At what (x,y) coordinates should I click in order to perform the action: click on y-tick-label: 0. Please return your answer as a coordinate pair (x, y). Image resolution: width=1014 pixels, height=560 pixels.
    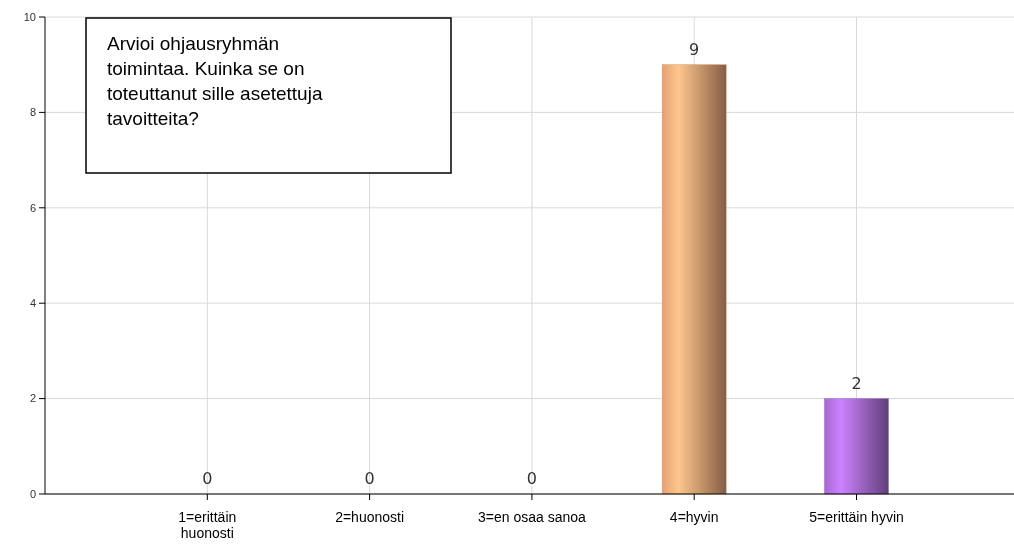
    Looking at the image, I should click on (32, 493).